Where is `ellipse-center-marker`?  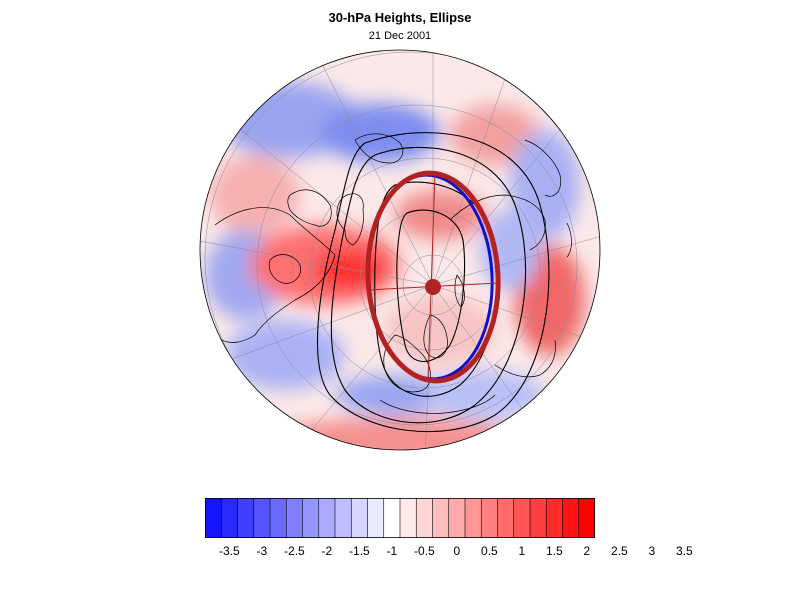 ellipse-center-marker is located at coordinates (433, 287).